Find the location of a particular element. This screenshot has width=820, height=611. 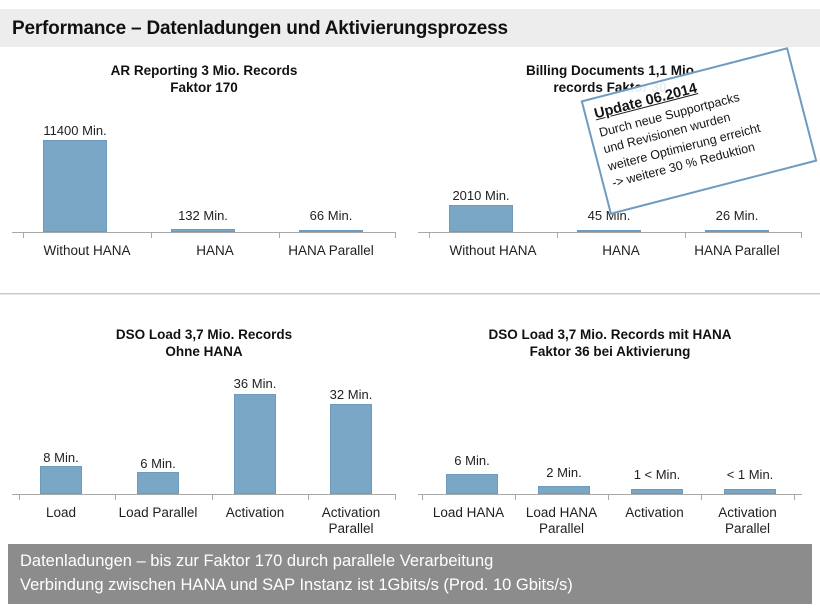

category-label-line: Load is located at coordinates (61, 512).